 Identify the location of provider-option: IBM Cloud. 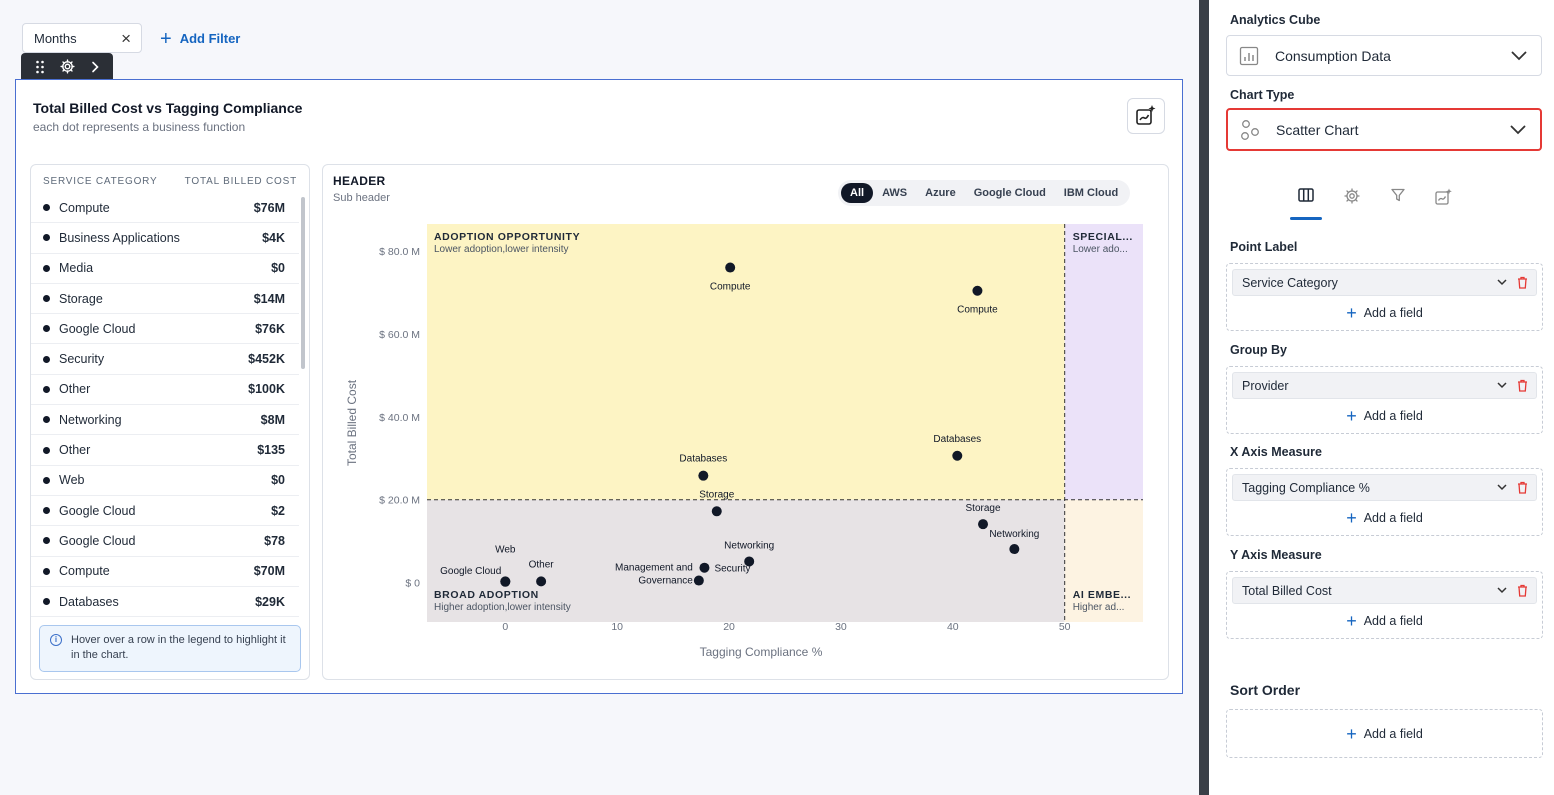
(1091, 193).